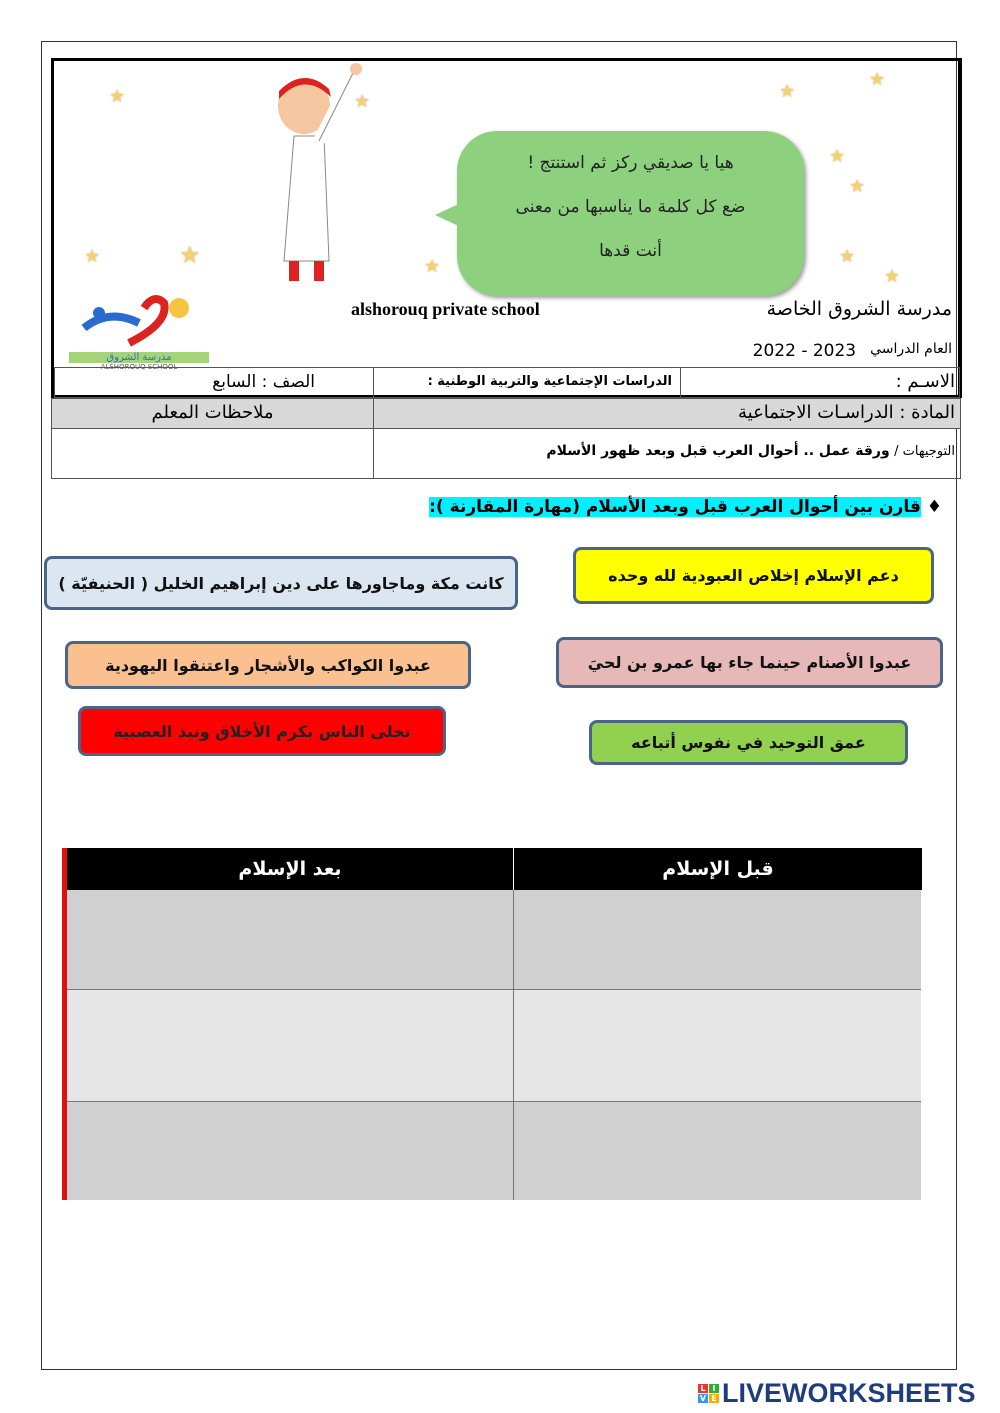  I want to click on subject-field: الدراسات الإجتماعية والتربية الوطنية :, so click(527, 382).